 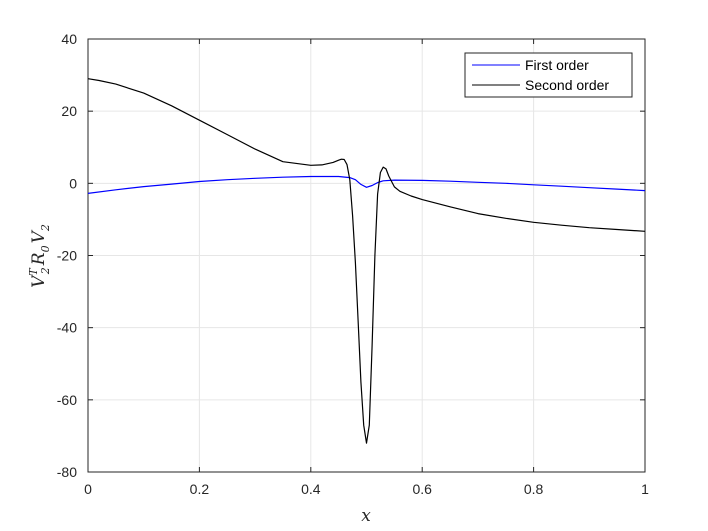 I want to click on y-tick-label: 40, so click(x=69, y=39).